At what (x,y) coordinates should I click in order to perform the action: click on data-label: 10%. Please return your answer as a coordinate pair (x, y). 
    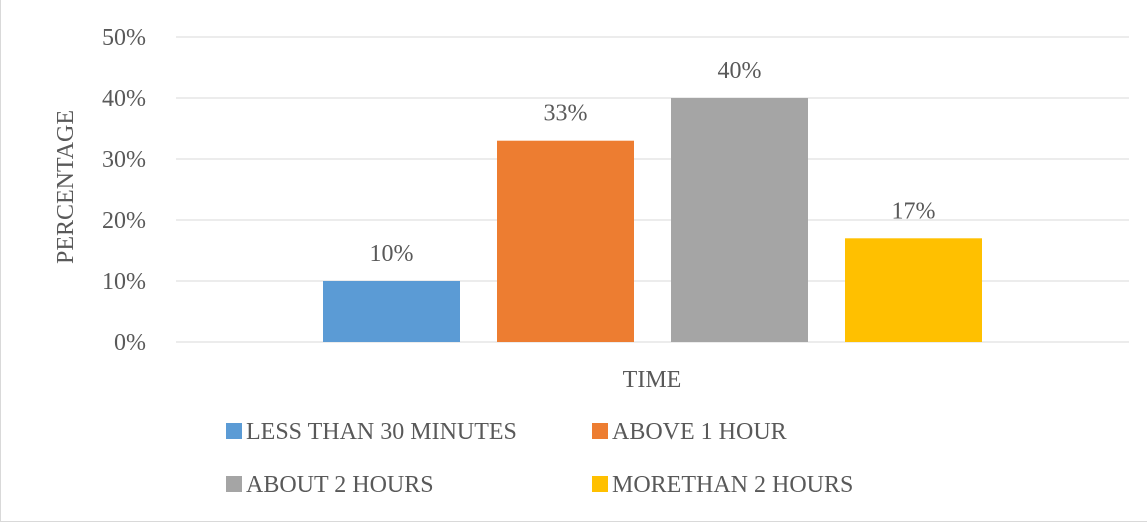
    Looking at the image, I should click on (392, 254).